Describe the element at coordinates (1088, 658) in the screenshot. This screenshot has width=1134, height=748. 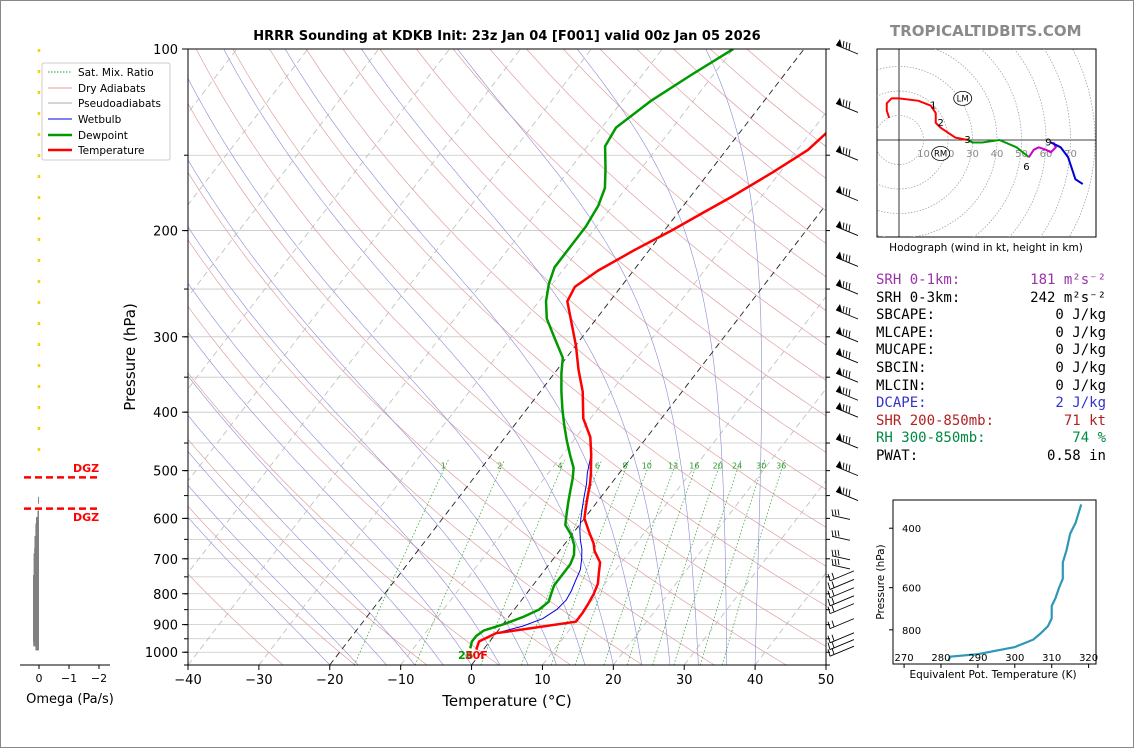
I see `theta-e-x-tick-label: 320` at that location.